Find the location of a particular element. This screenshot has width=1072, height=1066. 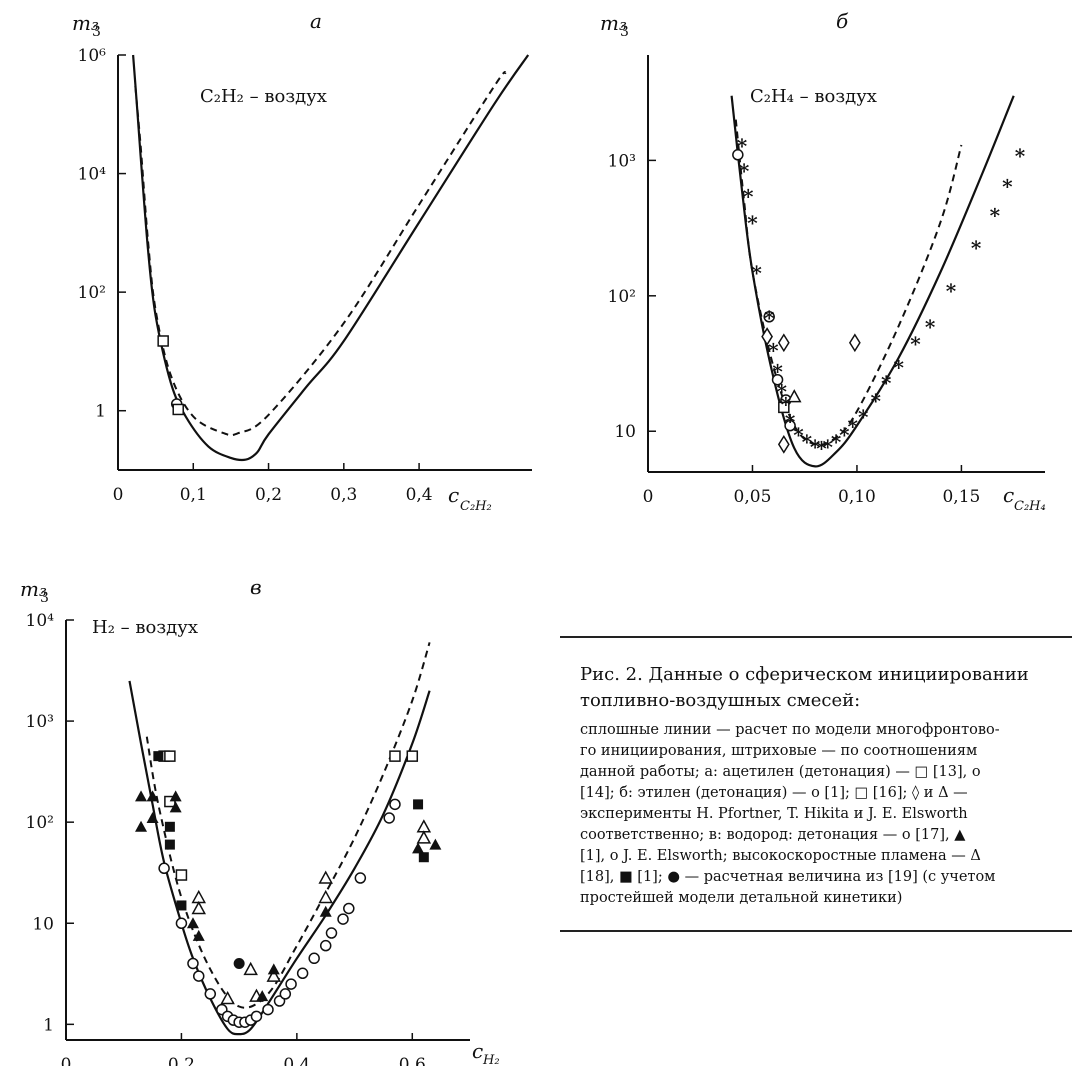

annotation-a: C₂H₂ – воздух is located at coordinates (263, 96).